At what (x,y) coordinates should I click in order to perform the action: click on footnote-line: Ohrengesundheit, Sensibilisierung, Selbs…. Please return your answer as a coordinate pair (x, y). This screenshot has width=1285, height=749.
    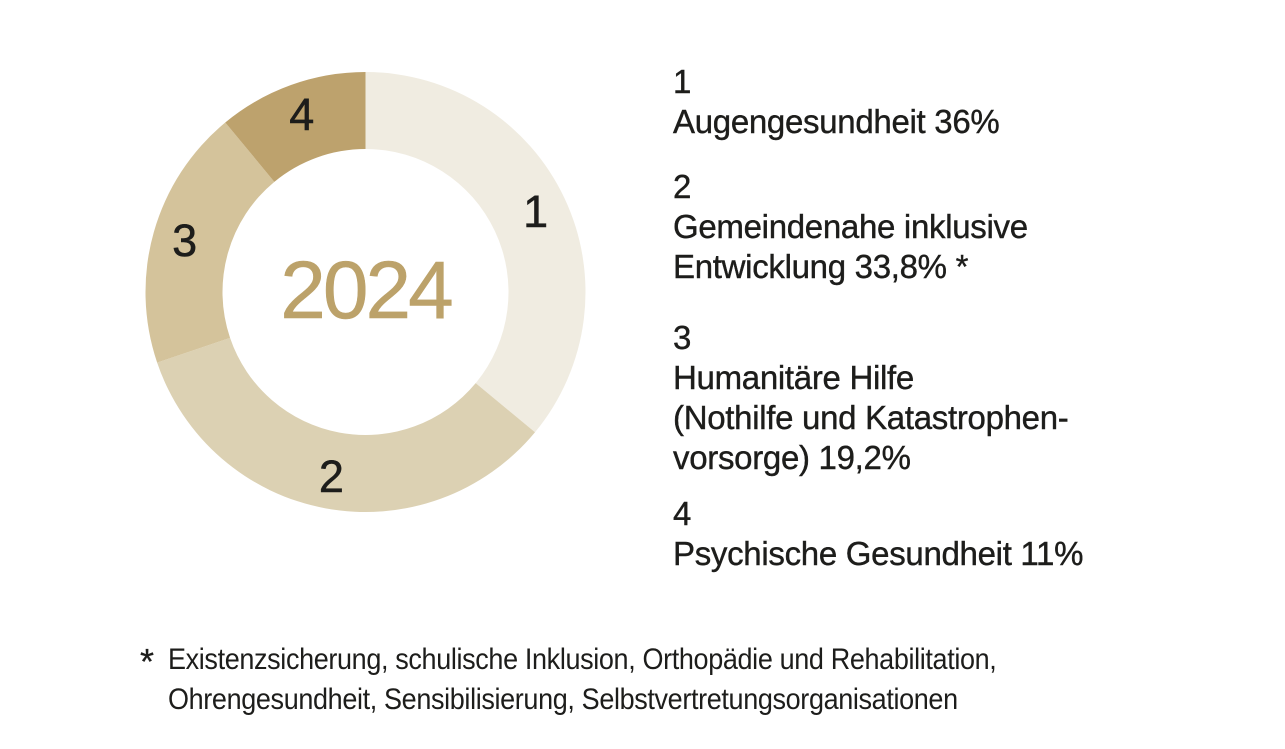
    Looking at the image, I should click on (563, 699).